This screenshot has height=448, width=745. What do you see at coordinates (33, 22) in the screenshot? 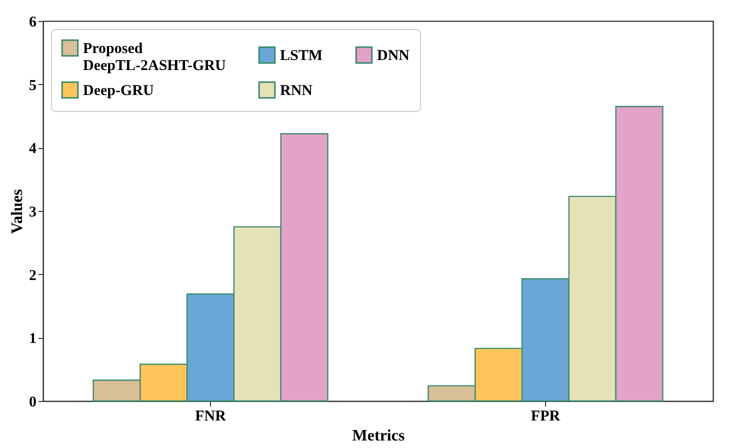
I see `y-tick-label: 6` at bounding box center [33, 22].